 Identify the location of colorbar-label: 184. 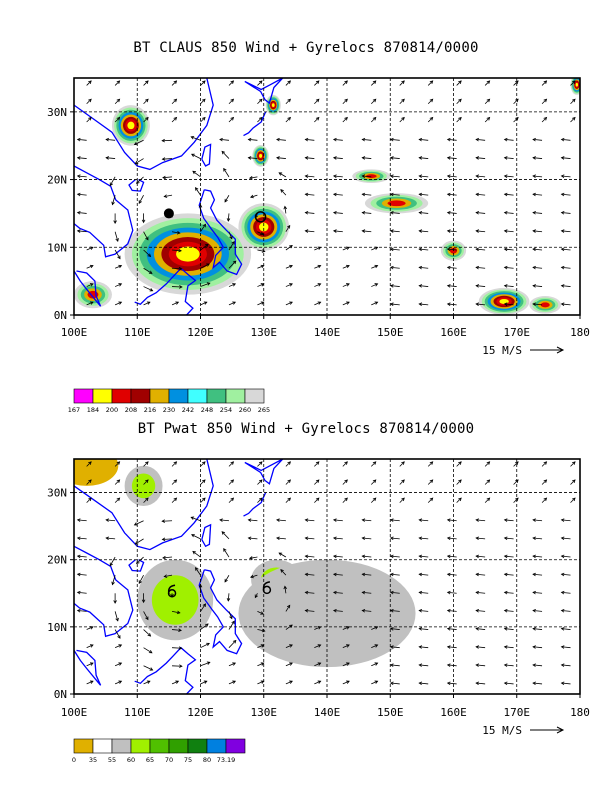
(93, 410).